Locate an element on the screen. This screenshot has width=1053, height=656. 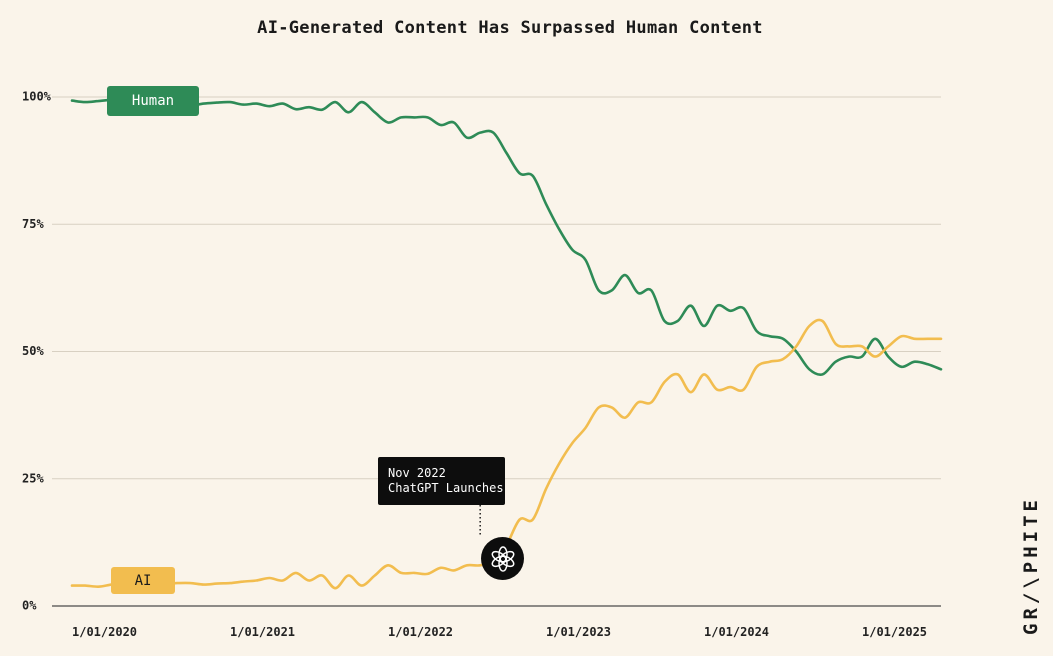
y-tick-label: 100% is located at coordinates (37, 97).